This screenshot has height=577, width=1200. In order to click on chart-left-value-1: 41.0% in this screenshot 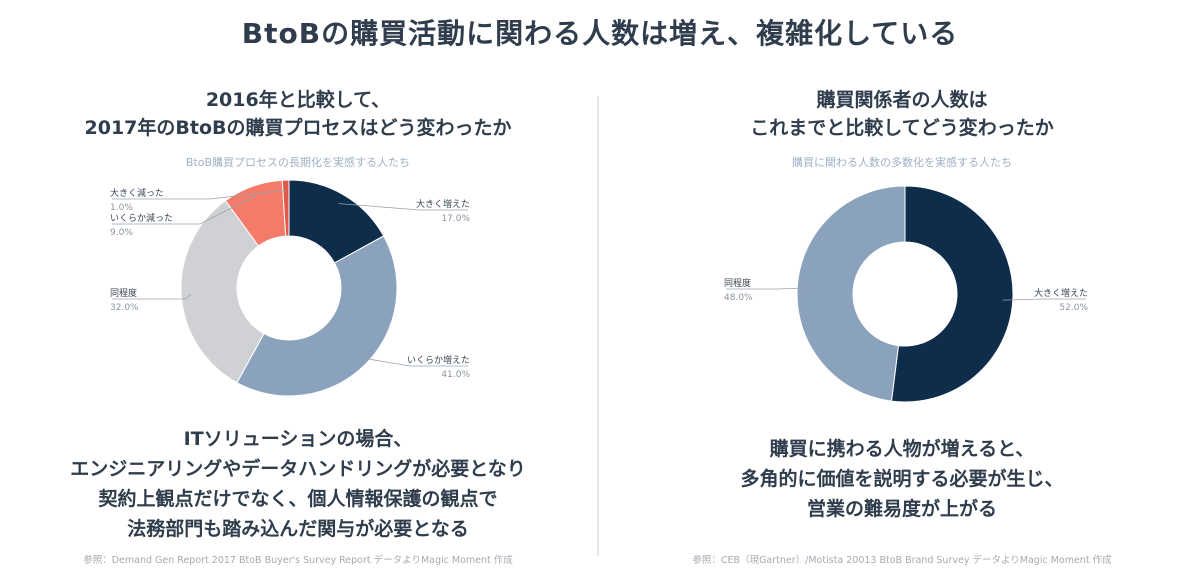, I will do `click(455, 375)`.